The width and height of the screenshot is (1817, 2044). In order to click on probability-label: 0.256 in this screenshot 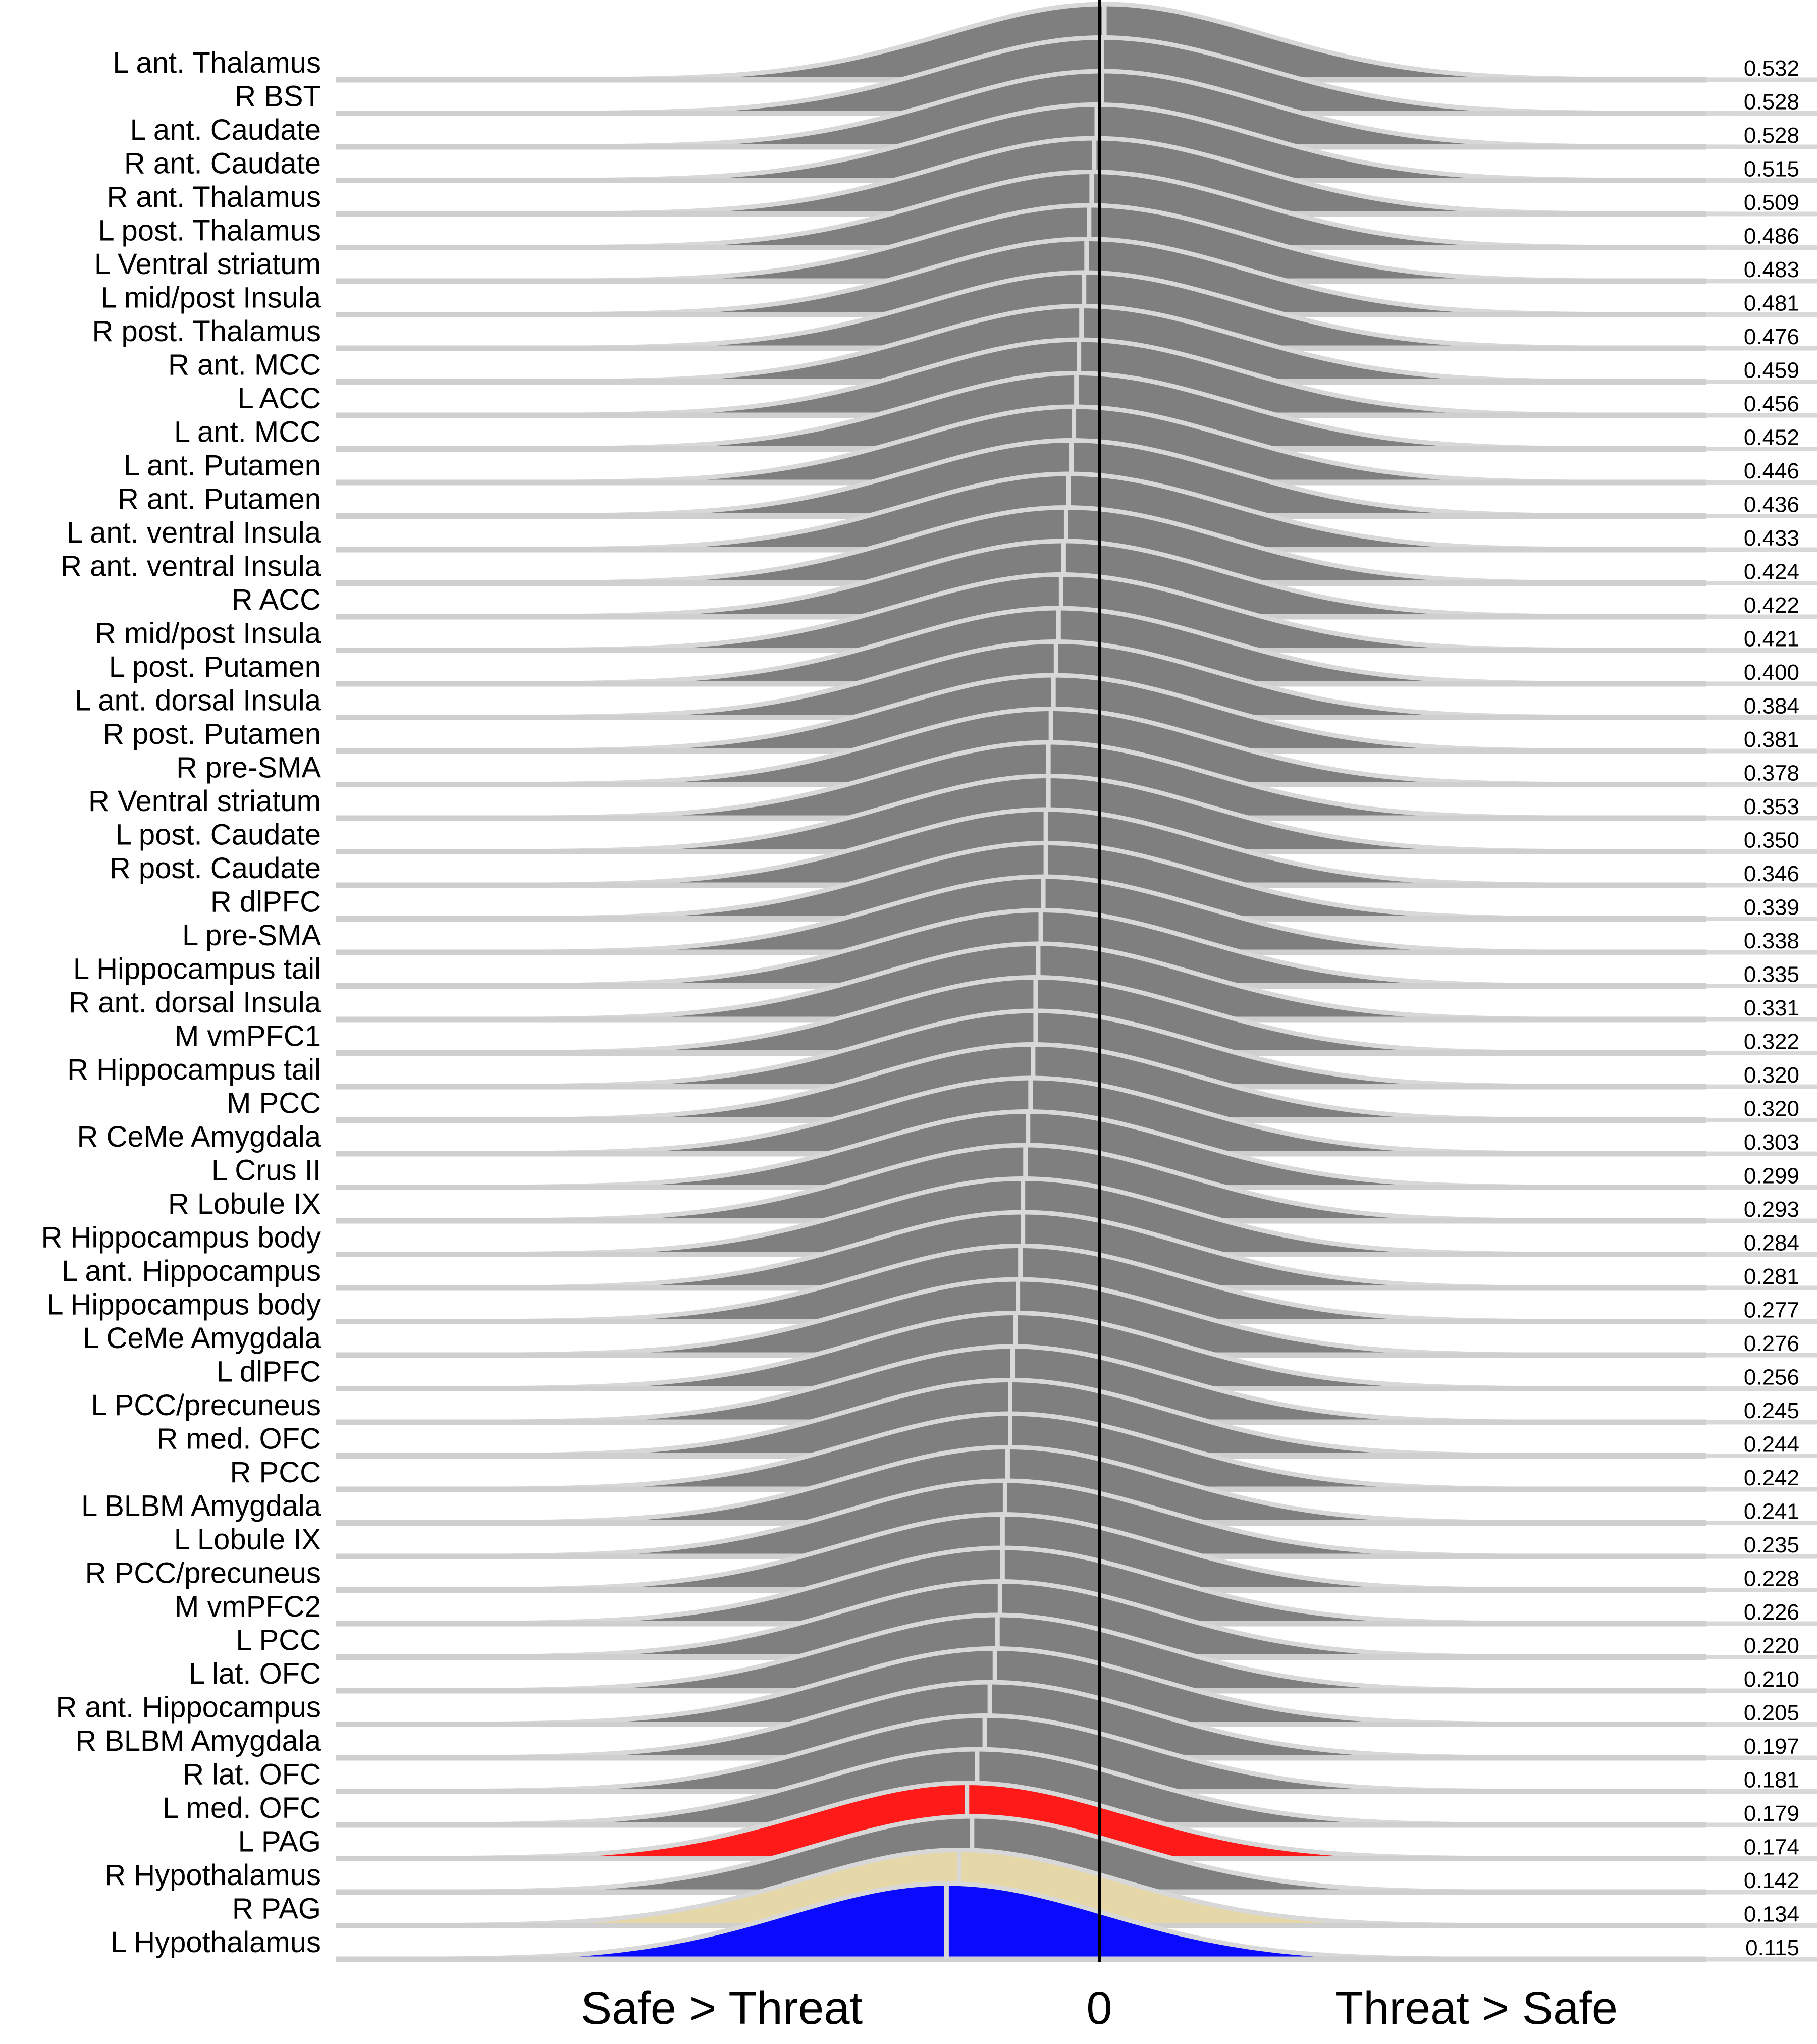, I will do `click(1771, 1377)`.